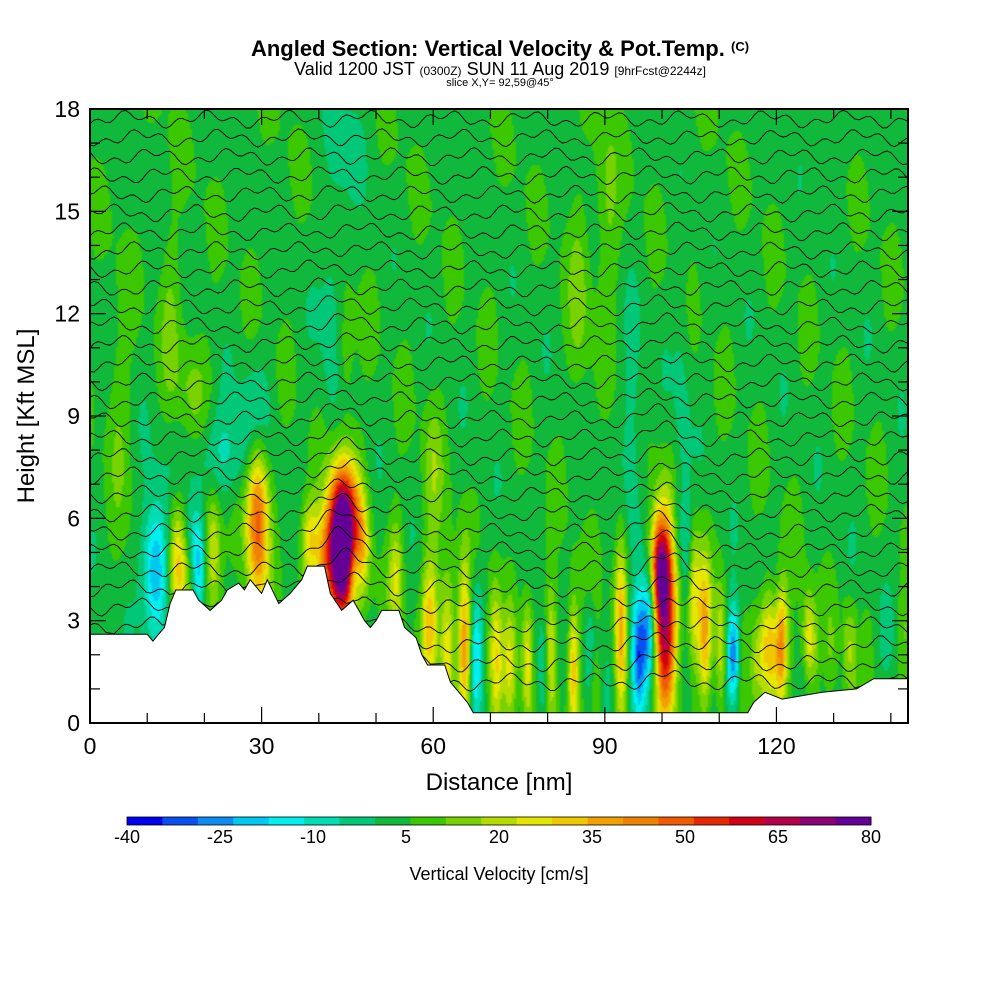  I want to click on chart-title-unit: (C), so click(740, 46).